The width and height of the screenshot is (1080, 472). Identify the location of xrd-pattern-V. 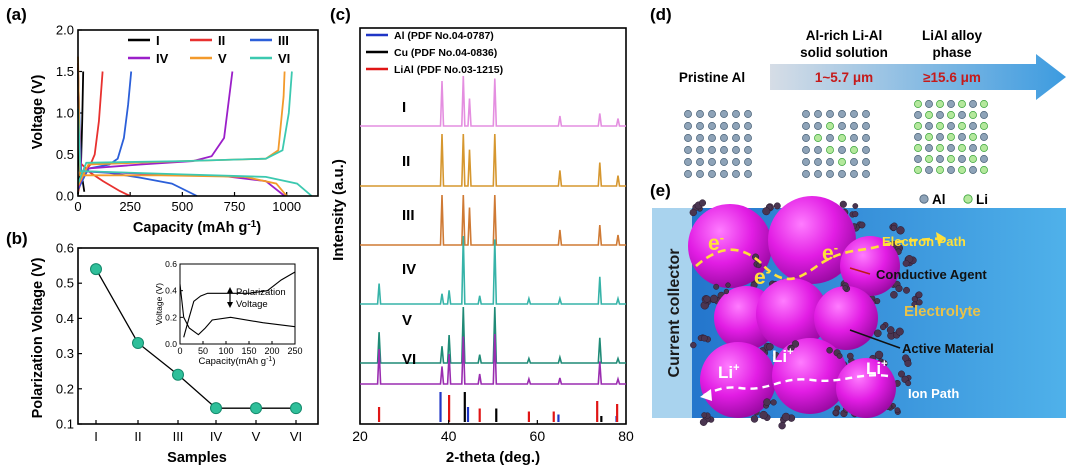
(493, 335).